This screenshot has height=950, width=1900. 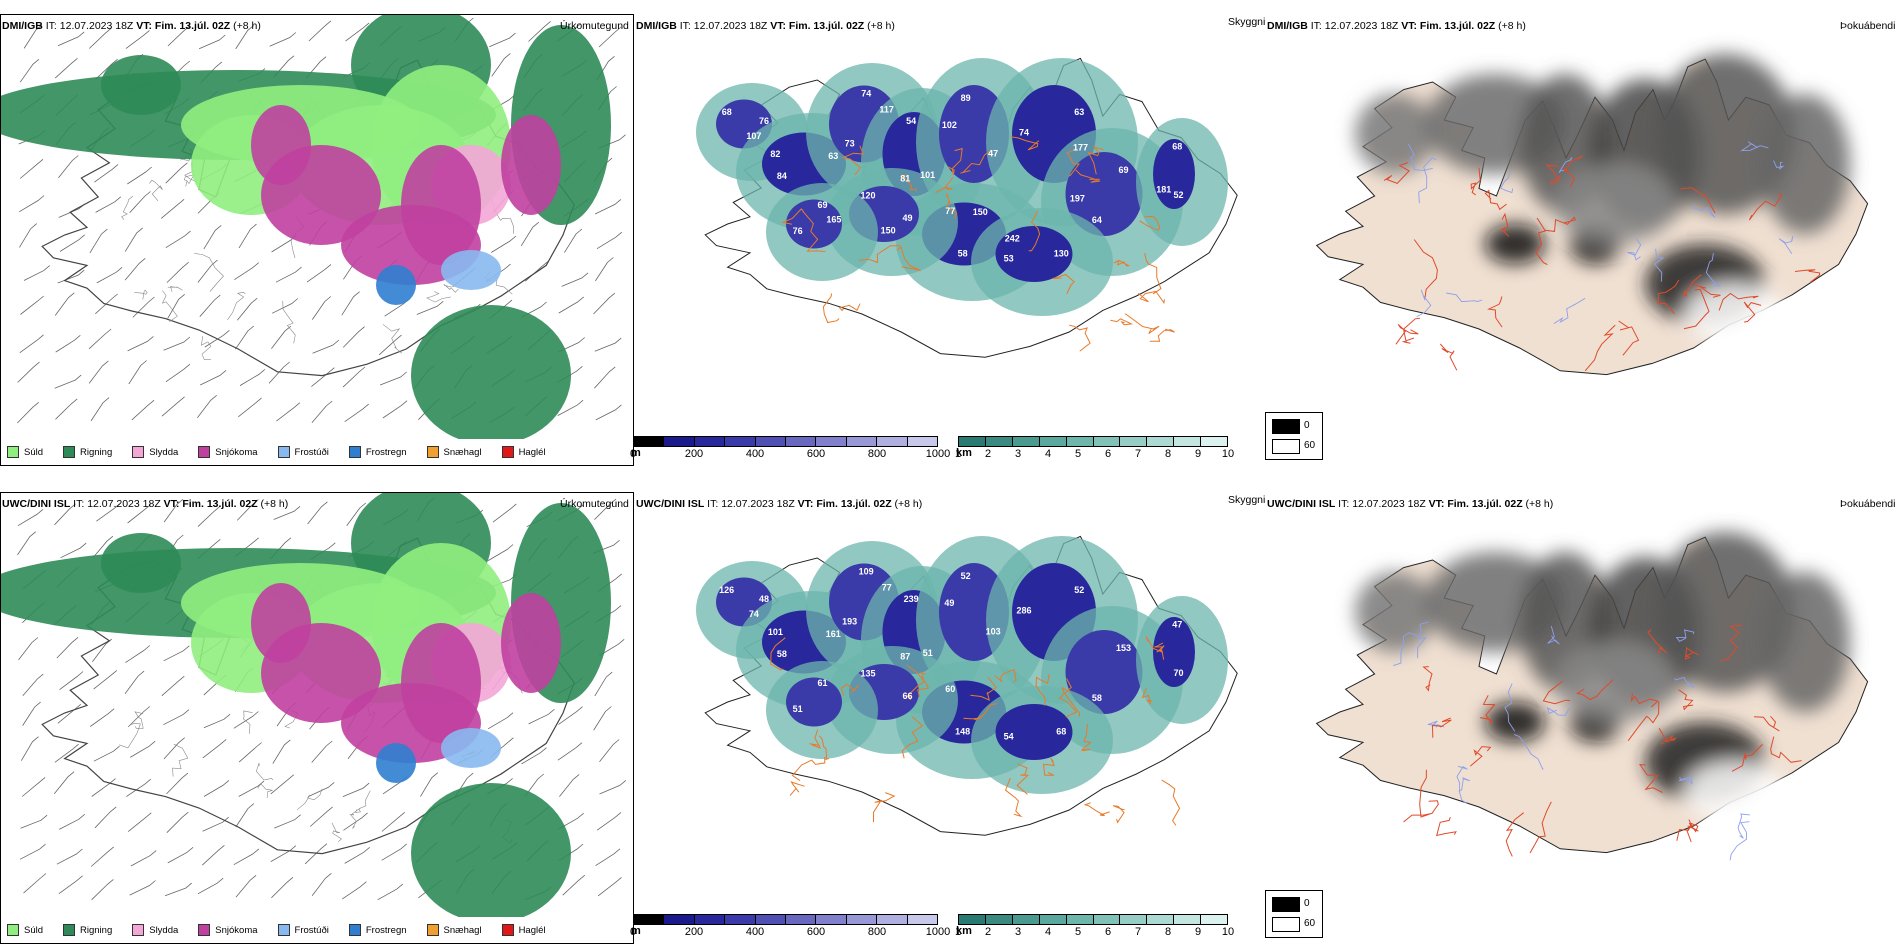 I want to click on colorbar-meters: 0 200 400 600 800 1000 m, so click(x=790, y=448).